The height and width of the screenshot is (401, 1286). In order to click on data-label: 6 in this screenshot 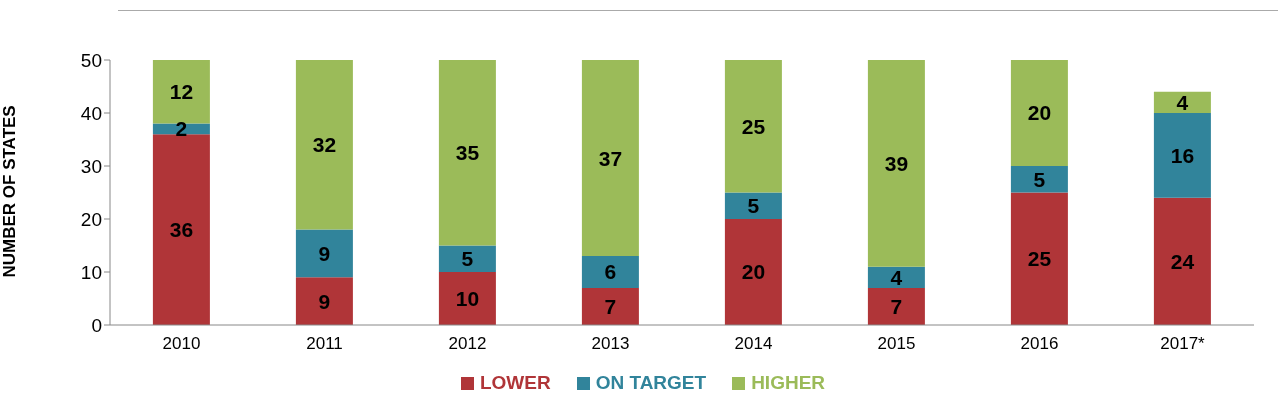, I will do `click(610, 272)`.